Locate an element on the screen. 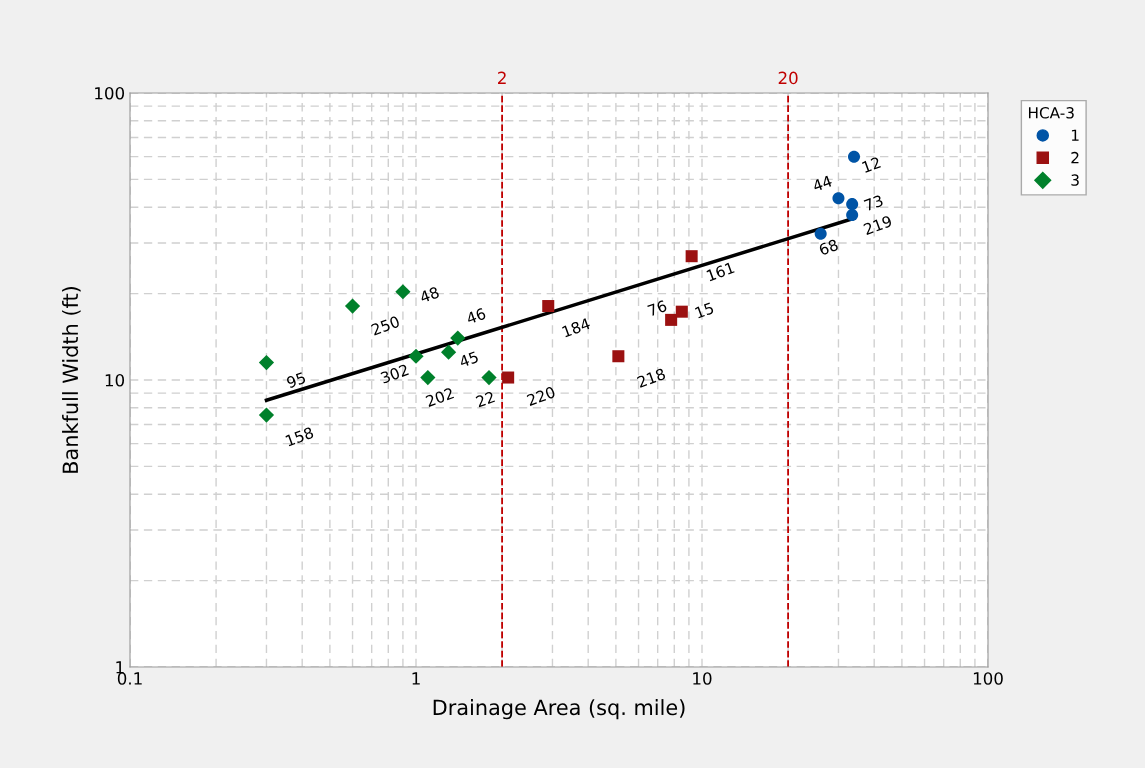 The image size is (1145, 768). ref-line-label: 20 is located at coordinates (788, 78).